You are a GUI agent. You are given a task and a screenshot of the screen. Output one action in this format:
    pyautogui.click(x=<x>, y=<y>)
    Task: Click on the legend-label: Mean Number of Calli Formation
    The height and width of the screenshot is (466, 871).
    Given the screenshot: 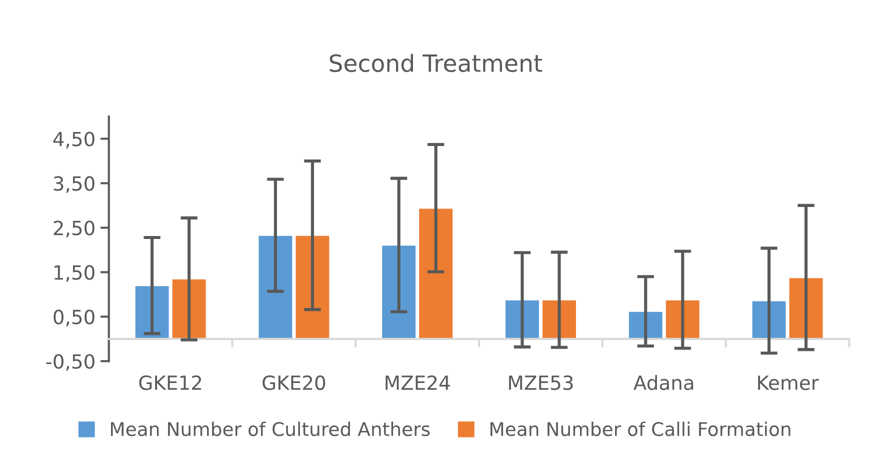 What is the action you would take?
    pyautogui.click(x=640, y=429)
    